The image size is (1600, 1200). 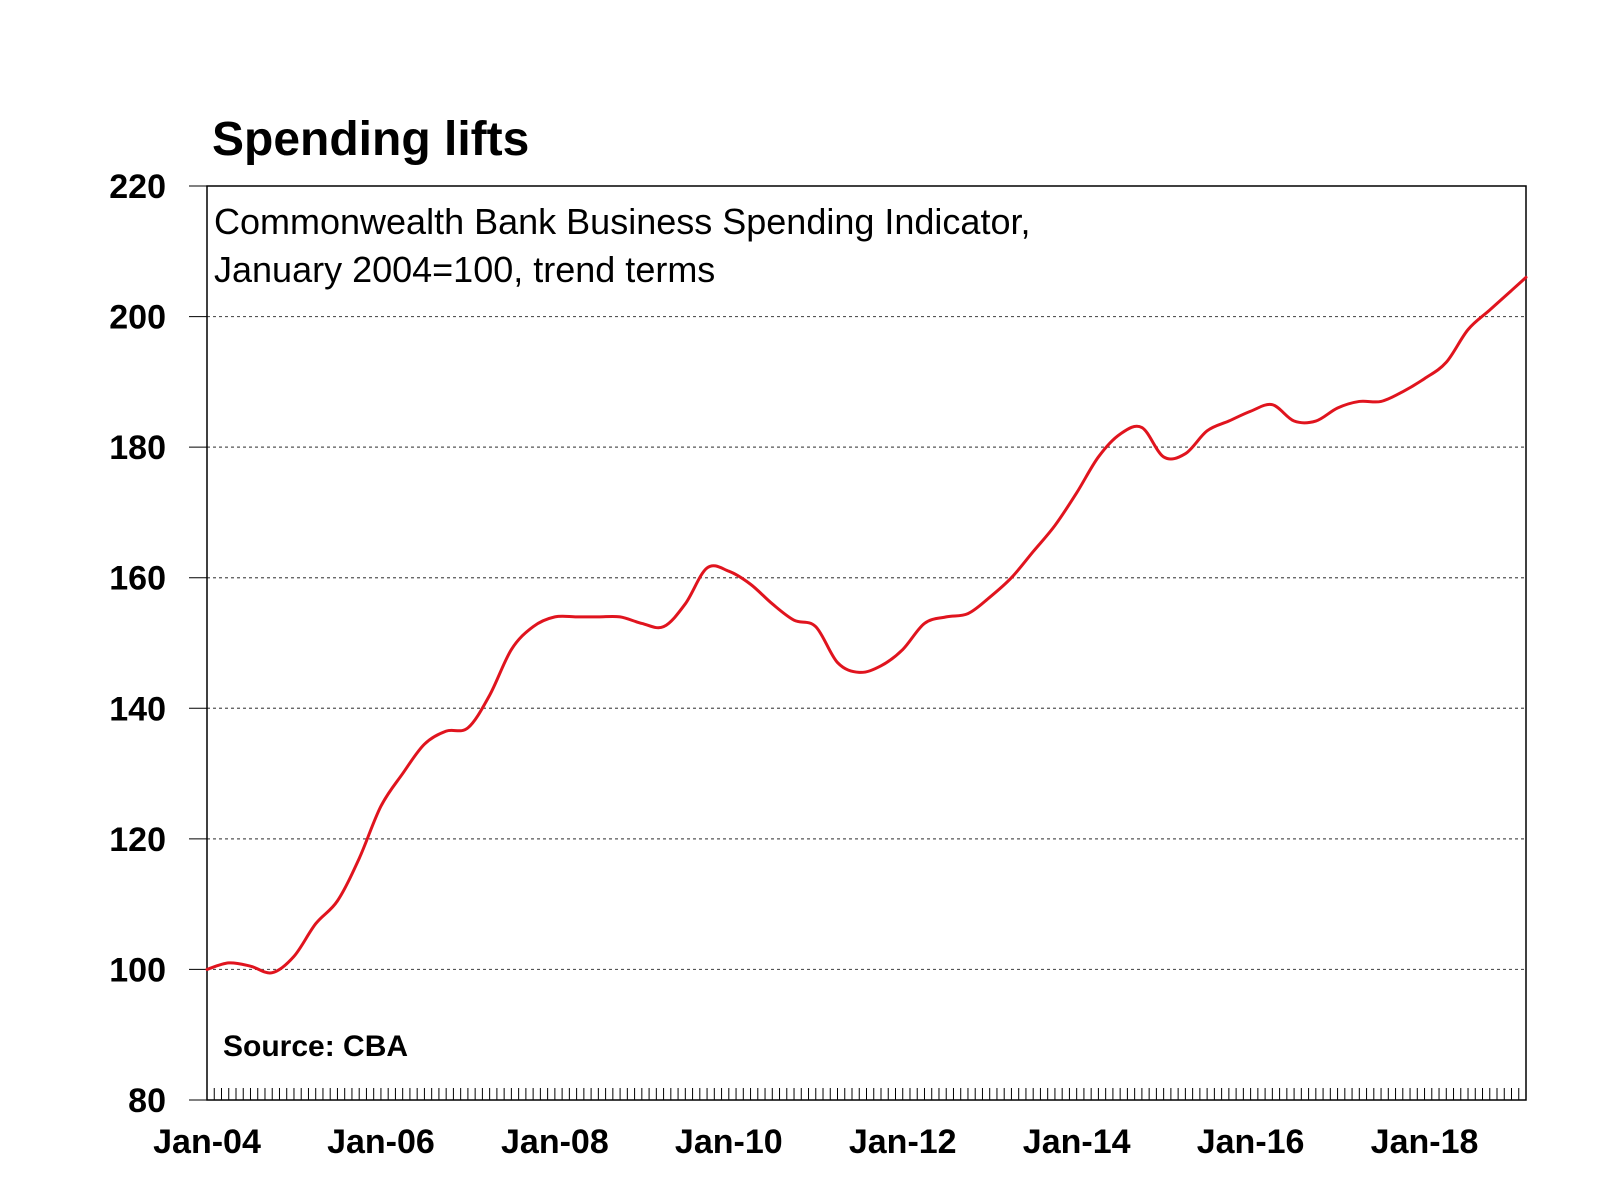 I want to click on x-tick-label: Jan-08, so click(x=555, y=1142).